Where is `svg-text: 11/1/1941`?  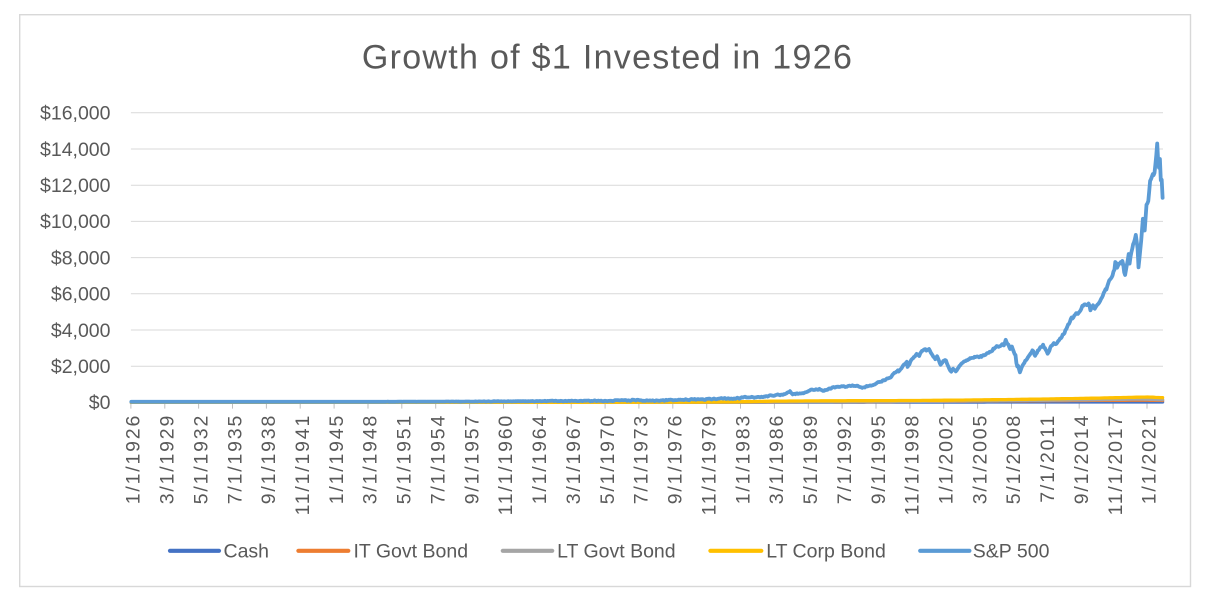
svg-text: 11/1/1941 is located at coordinates (303, 465).